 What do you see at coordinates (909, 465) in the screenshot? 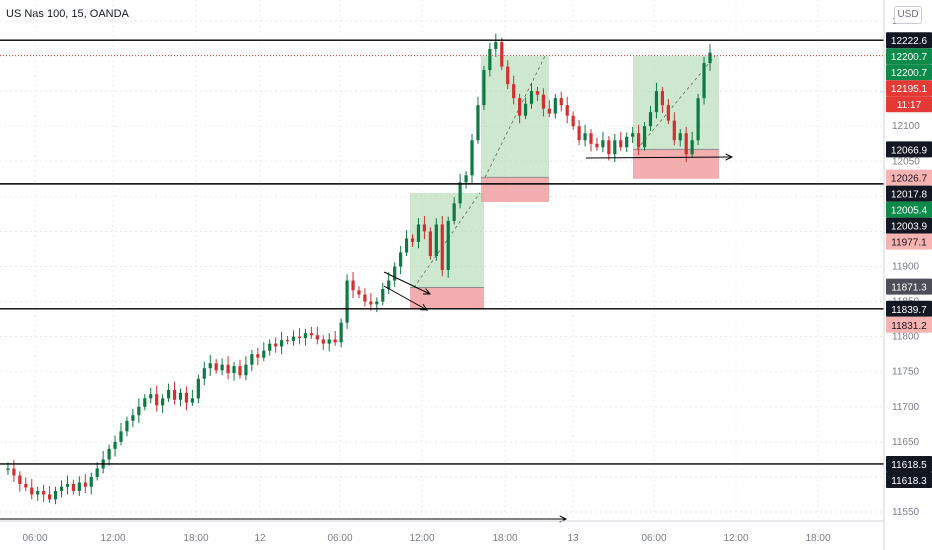
I see `price-label-text: 11618.5` at bounding box center [909, 465].